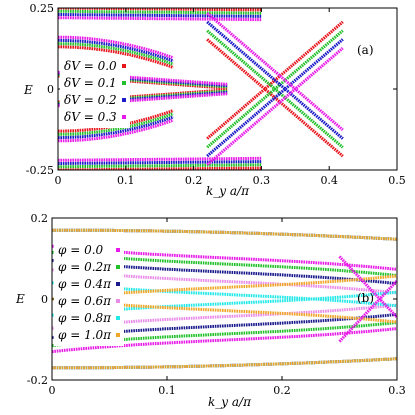  What do you see at coordinates (397, 180) in the screenshot?
I see `a-x-tick-label: 0.5` at bounding box center [397, 180].